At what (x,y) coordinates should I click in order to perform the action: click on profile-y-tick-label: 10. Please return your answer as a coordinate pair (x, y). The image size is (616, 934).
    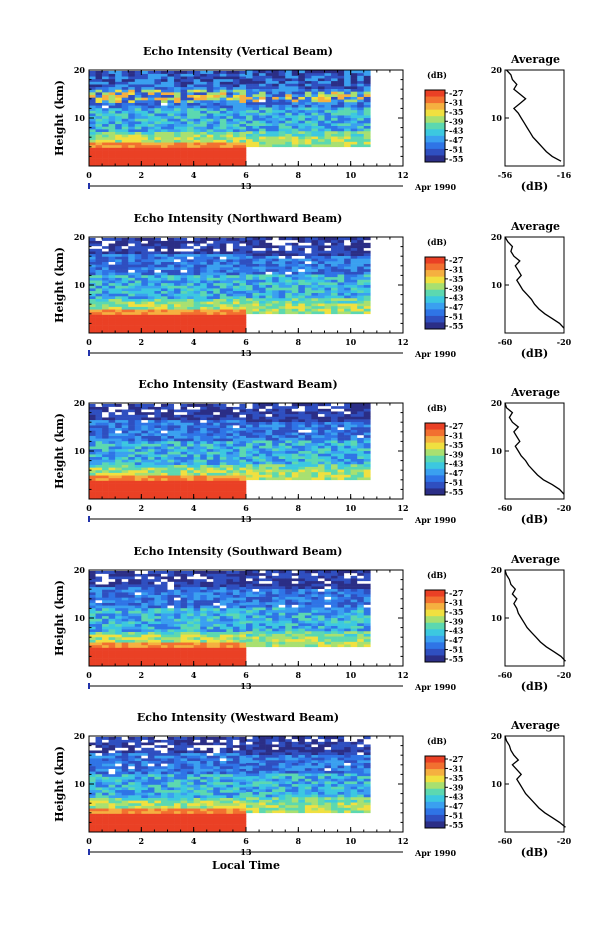
    Looking at the image, I should click on (497, 118).